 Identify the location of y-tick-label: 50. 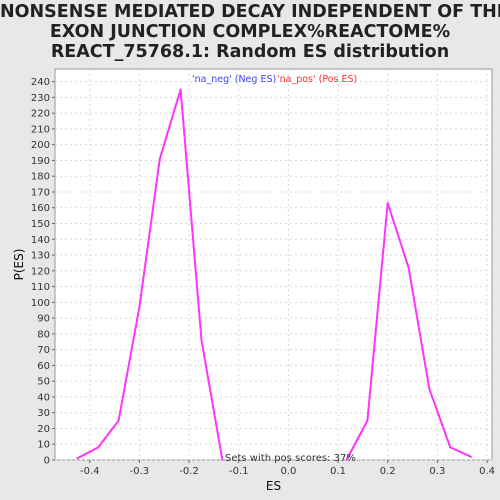
(43, 382).